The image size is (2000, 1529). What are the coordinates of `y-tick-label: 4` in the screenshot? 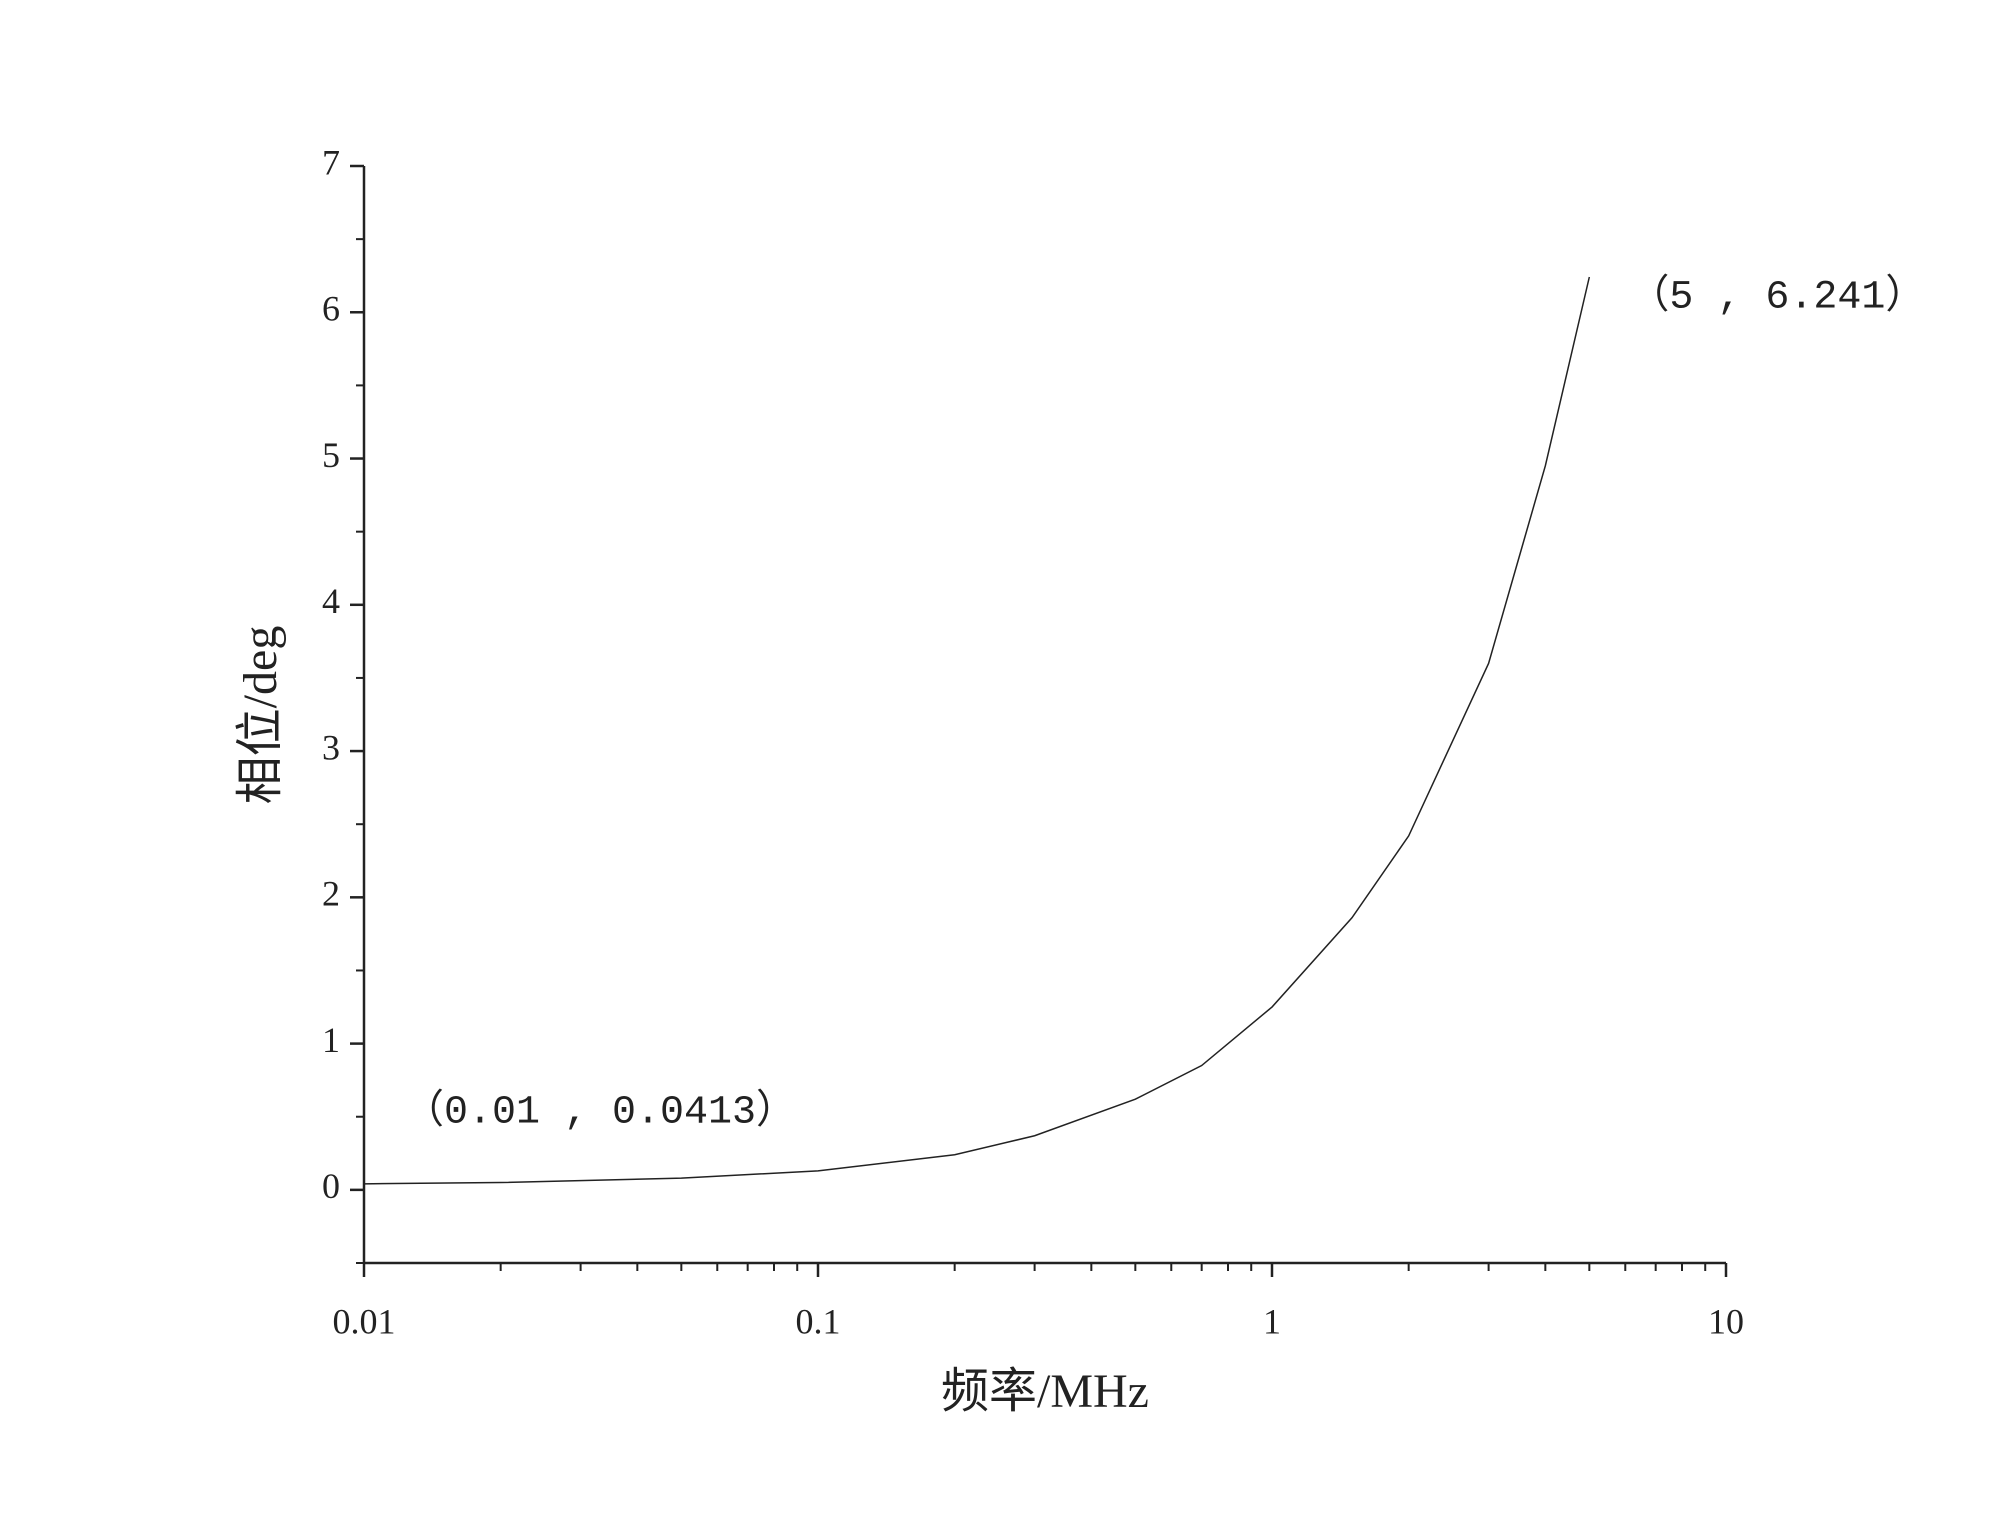 It's located at (331, 601).